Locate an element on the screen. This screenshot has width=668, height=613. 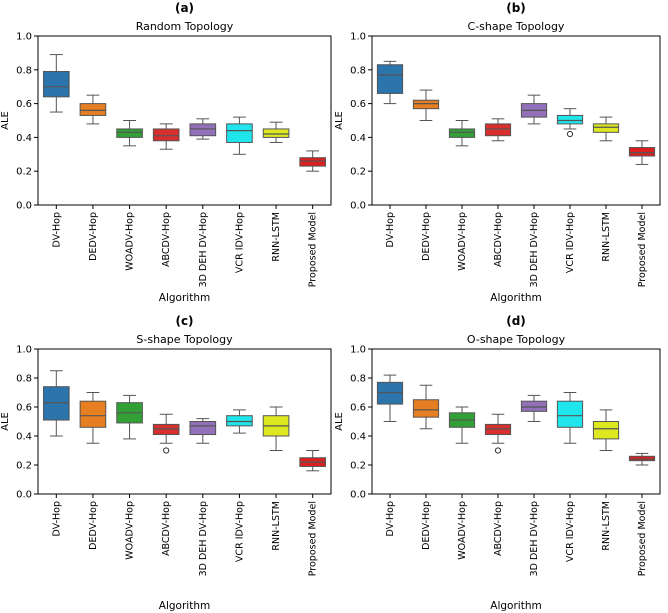
panel-label: (d) is located at coordinates (516, 321).